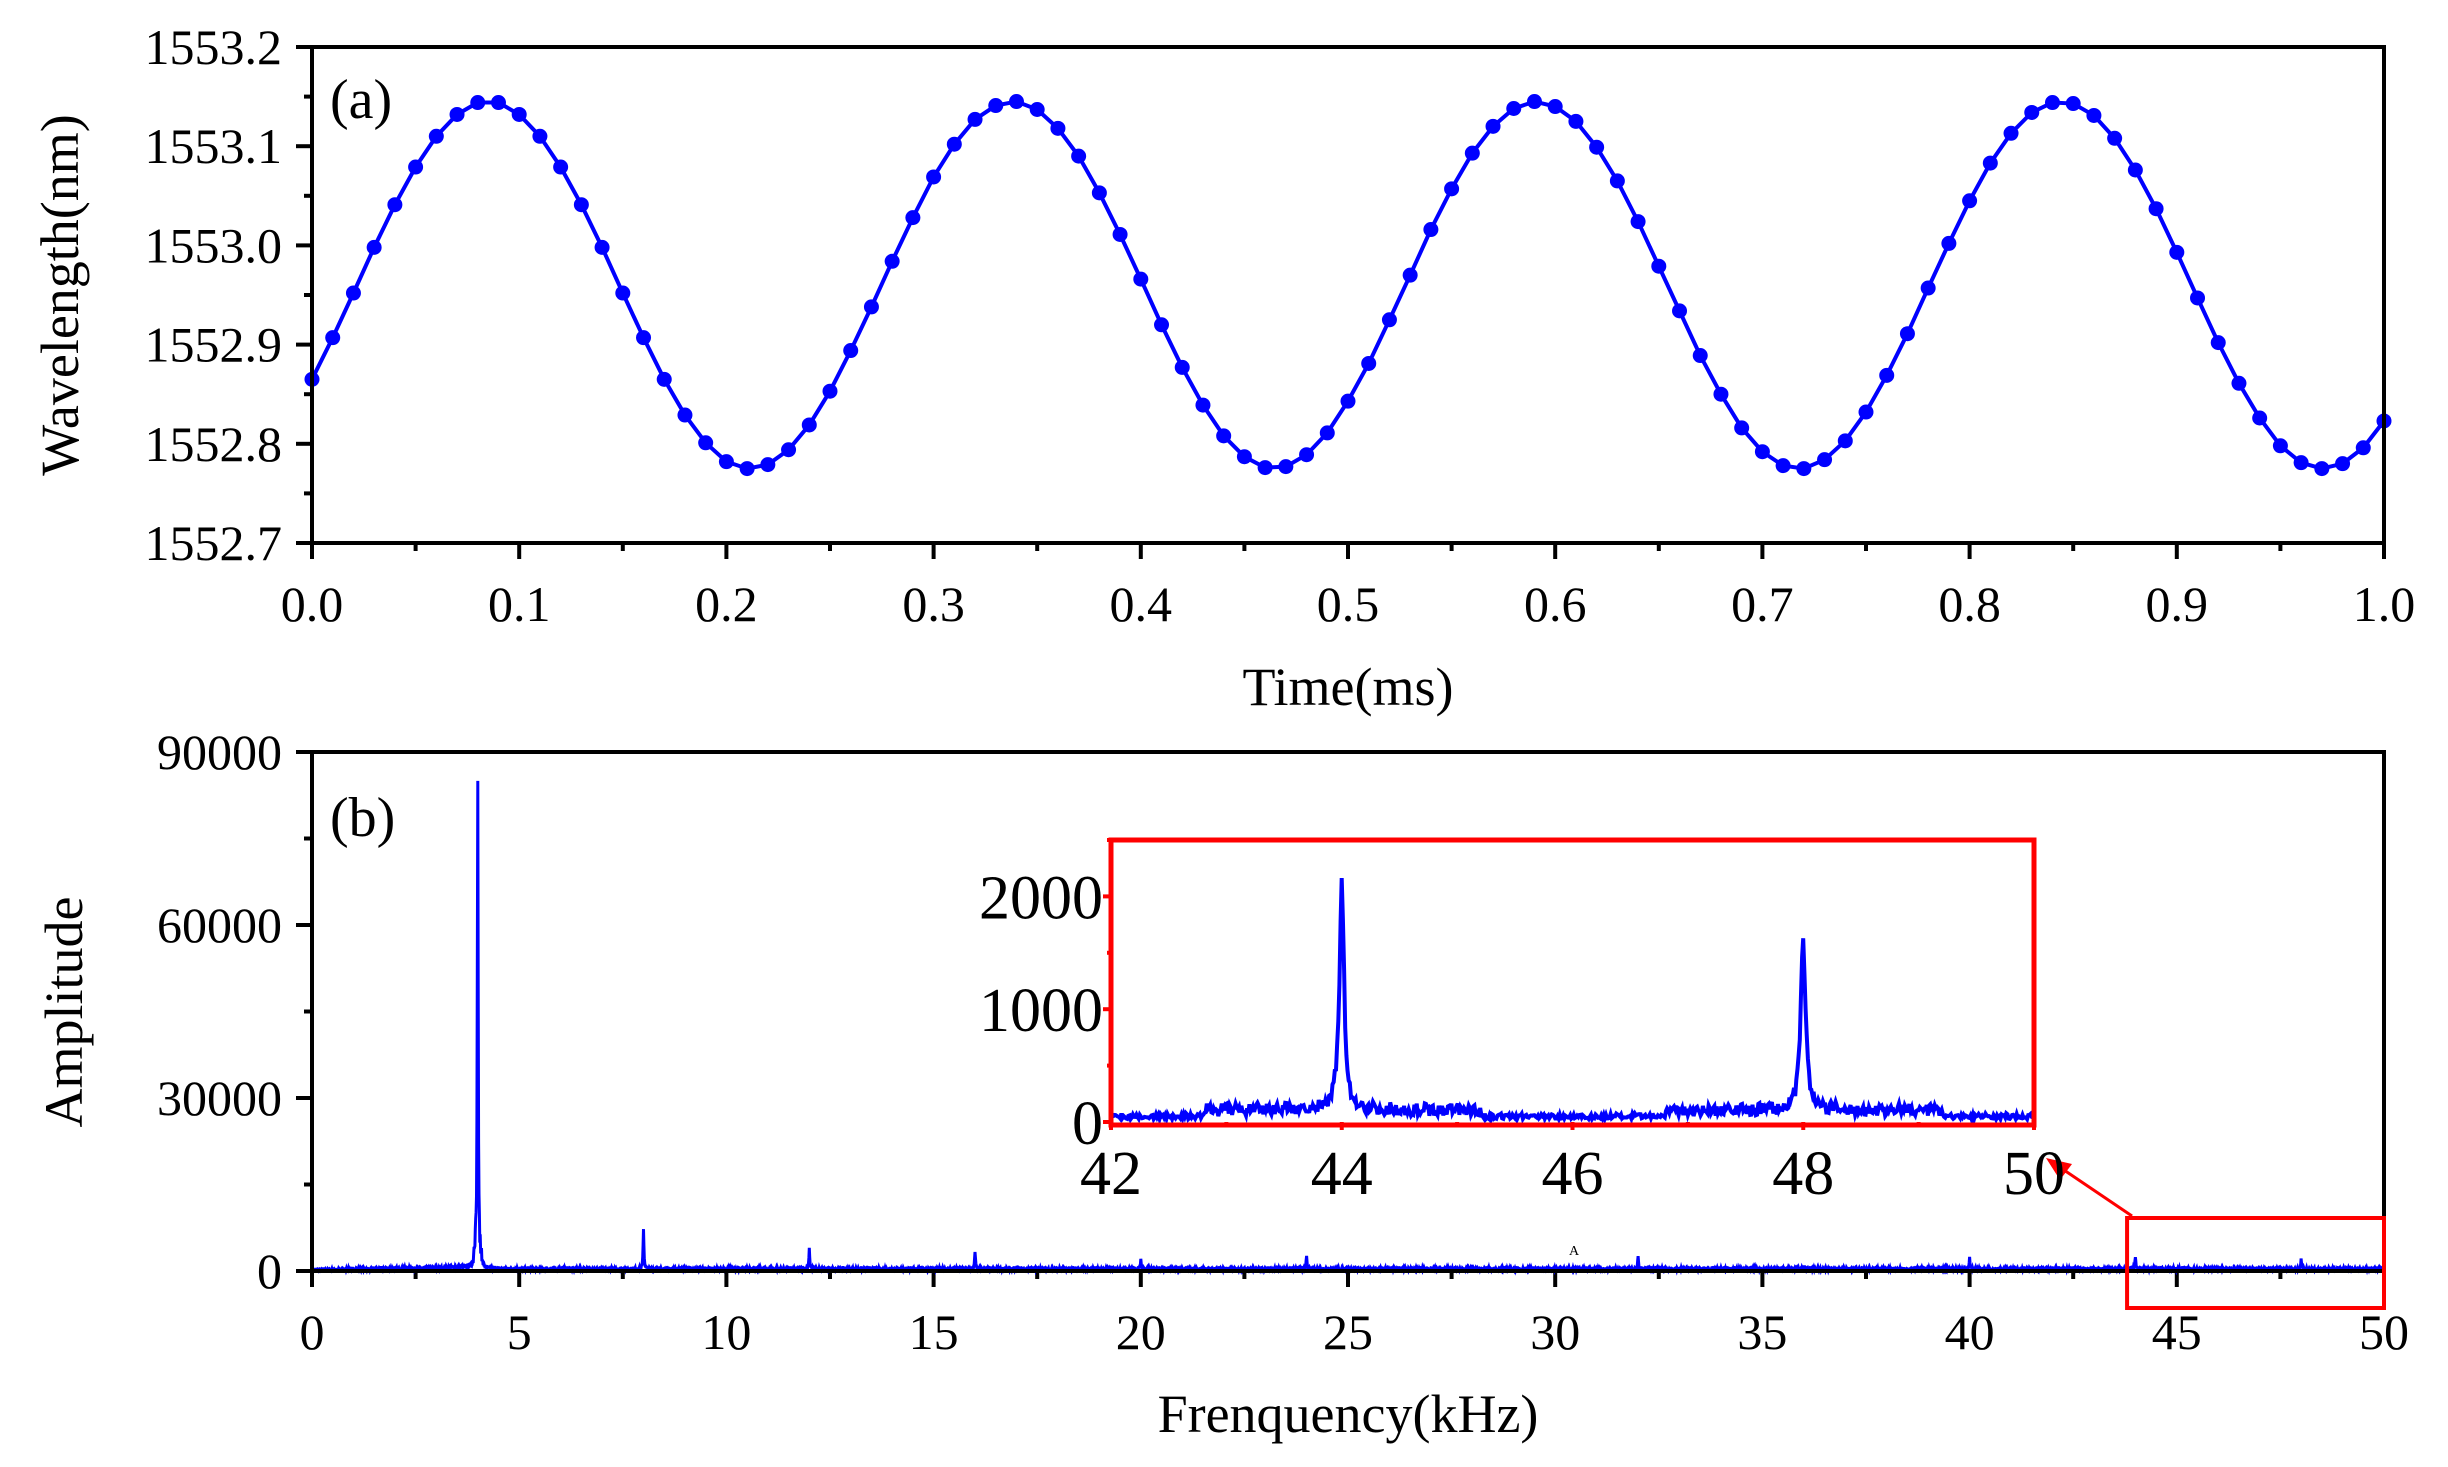 The width and height of the screenshot is (2448, 1467). Describe the element at coordinates (726, 604) in the screenshot. I see `x-tick-label: 0.2` at that location.